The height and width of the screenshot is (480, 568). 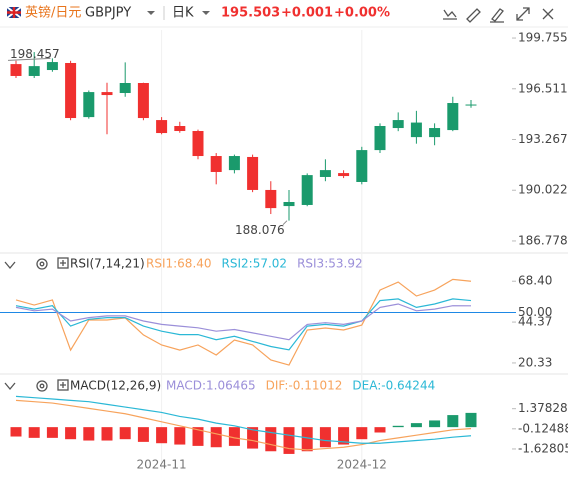 I want to click on pair-name: 英镑/日元, so click(x=53, y=13).